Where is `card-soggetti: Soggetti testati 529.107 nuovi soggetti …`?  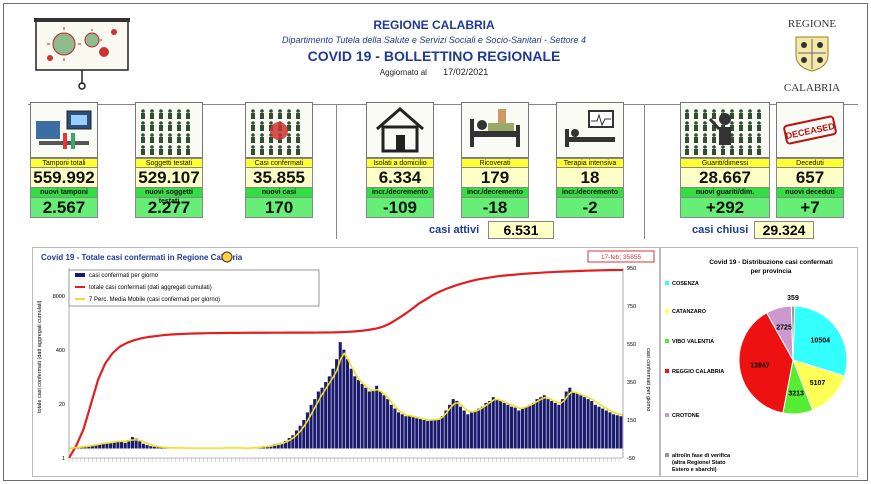 card-soggetti: Soggetti testati 529.107 nuovi soggetti … is located at coordinates (169, 160).